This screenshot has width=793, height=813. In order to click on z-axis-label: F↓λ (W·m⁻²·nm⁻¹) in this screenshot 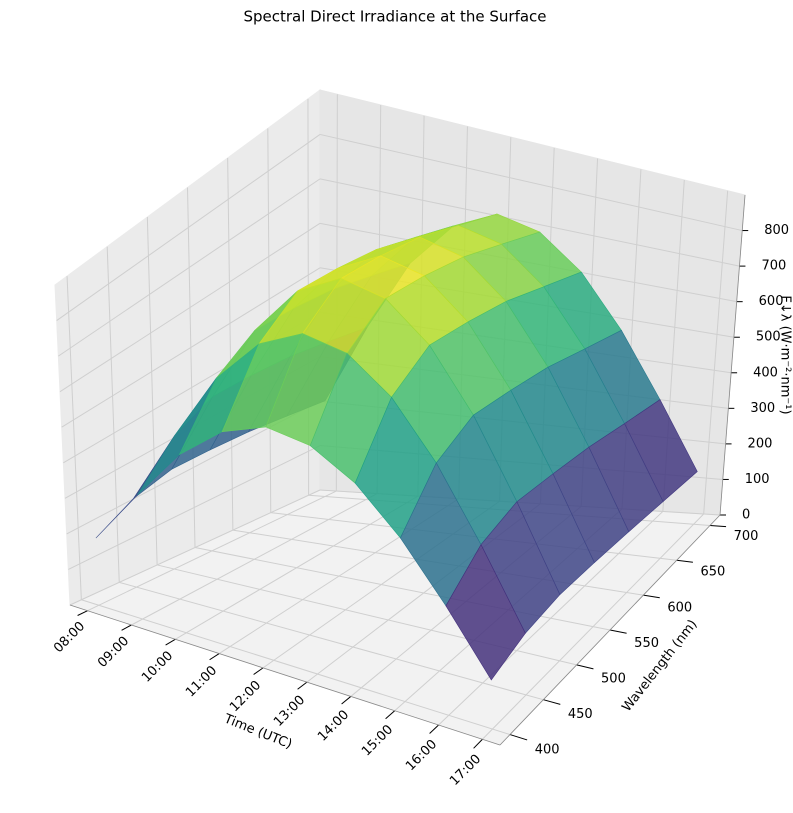, I will do `click(785, 354)`.